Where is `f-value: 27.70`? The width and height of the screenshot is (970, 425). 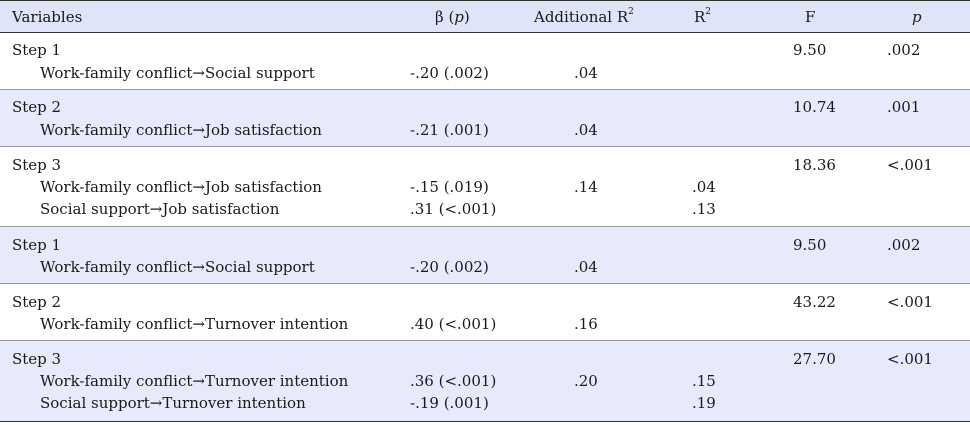 f-value: 27.70 is located at coordinates (814, 359).